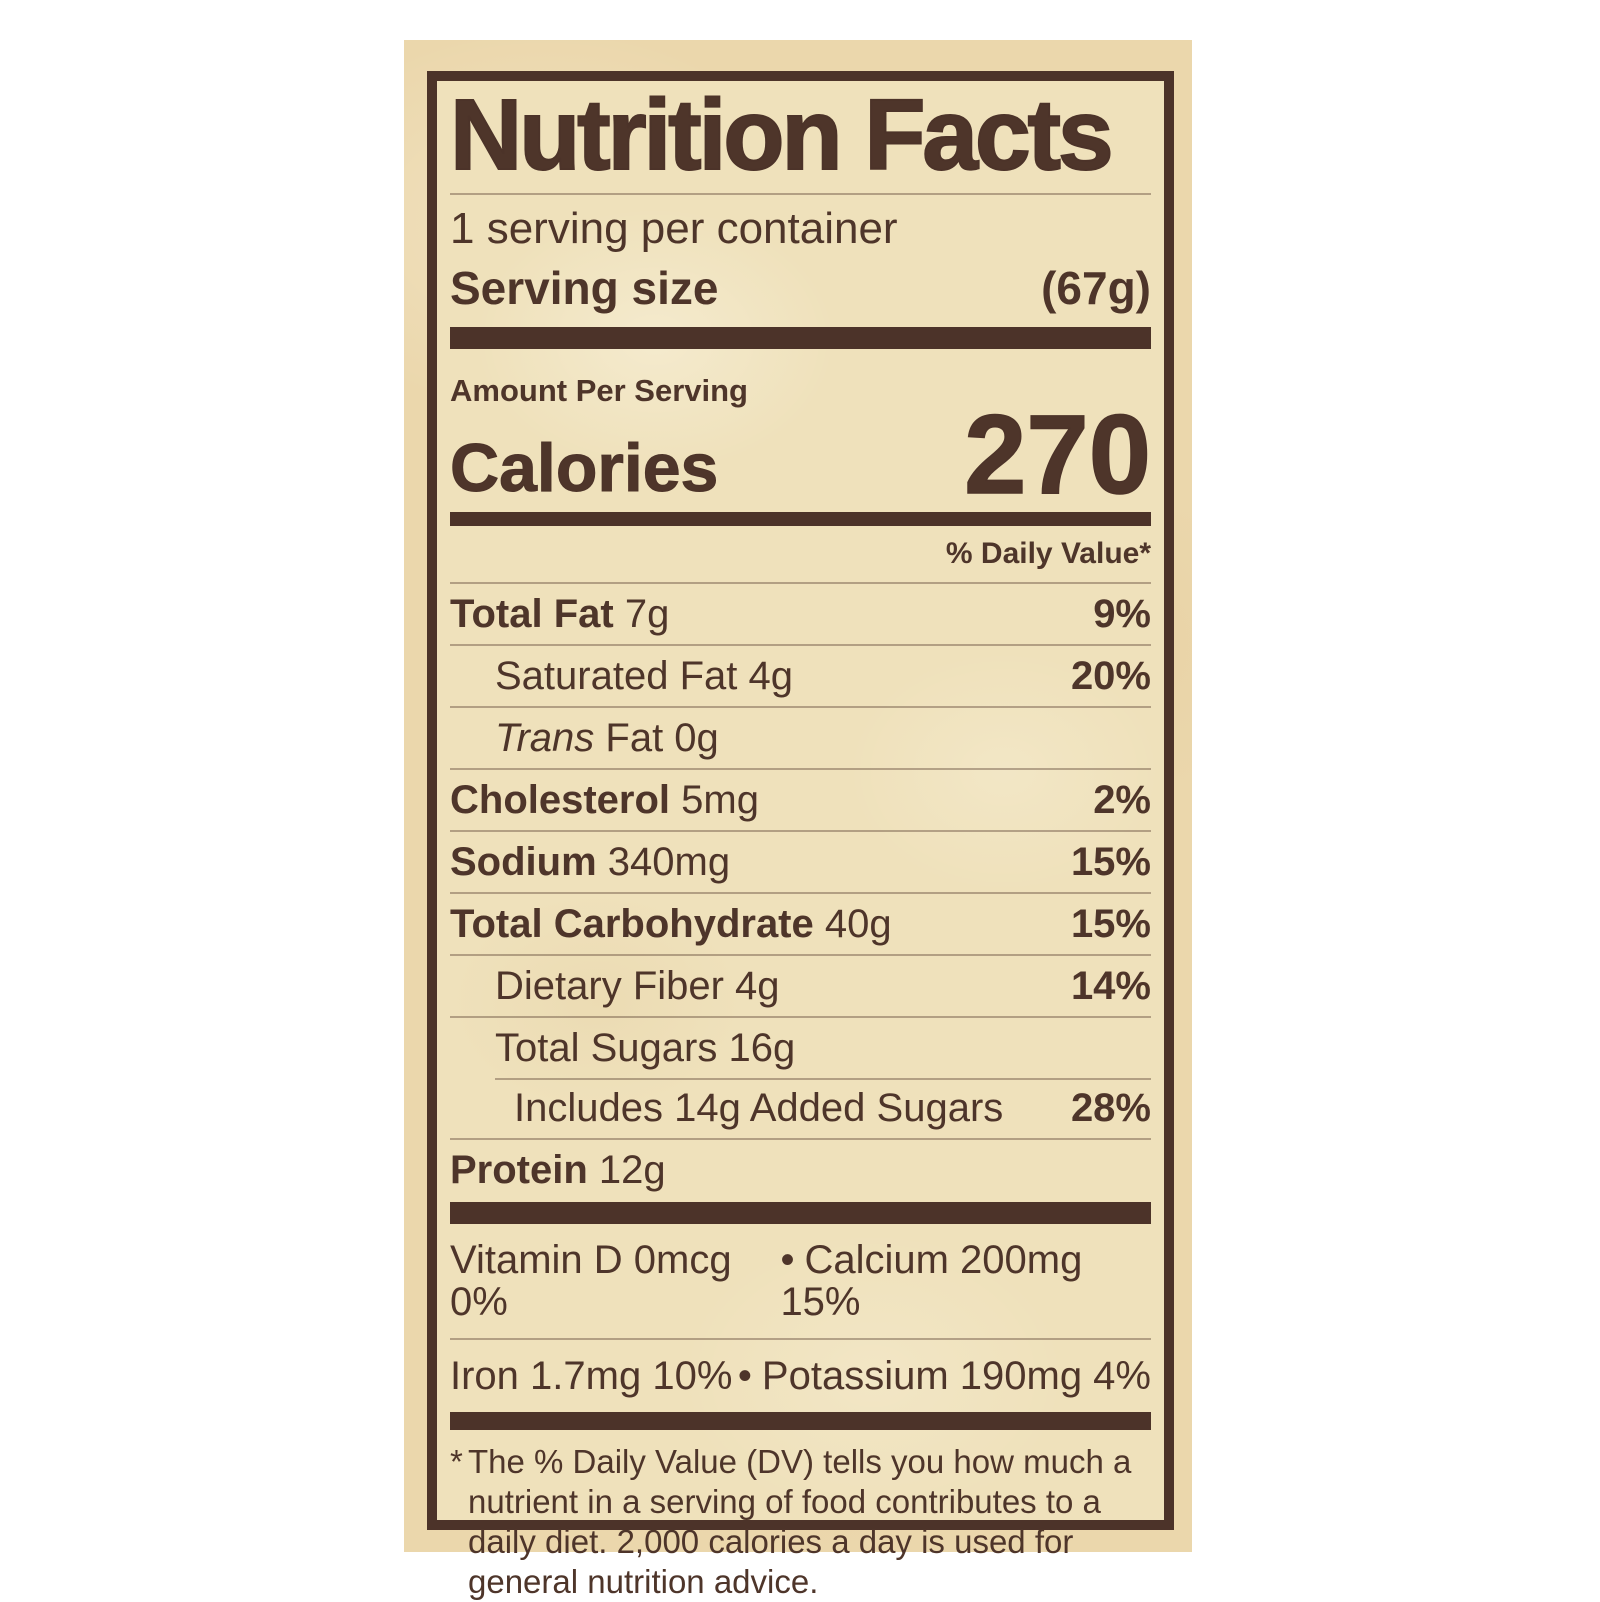 The width and height of the screenshot is (1600, 1602). Describe the element at coordinates (1048, 553) in the screenshot. I see `daily-value-header: % Daily Value*` at that location.